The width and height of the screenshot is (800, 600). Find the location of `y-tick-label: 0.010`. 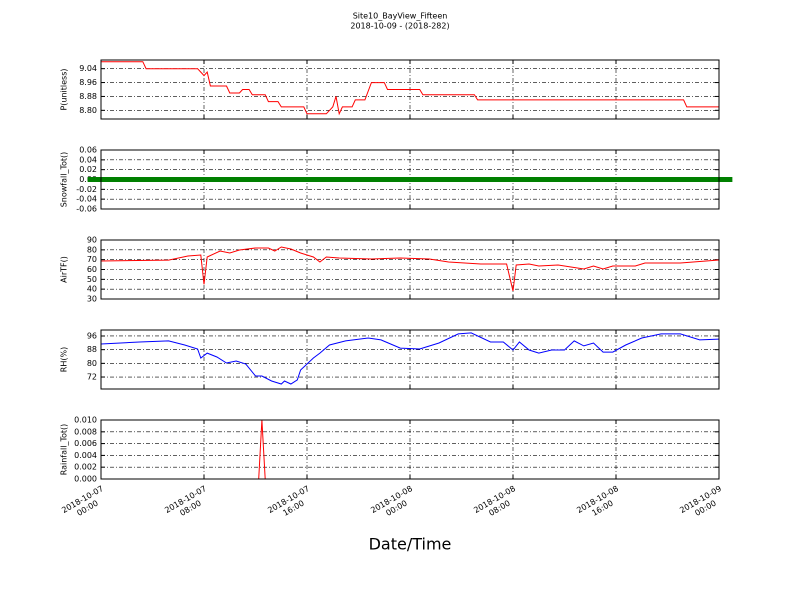

y-tick-label: 0.010 is located at coordinates (85, 420).